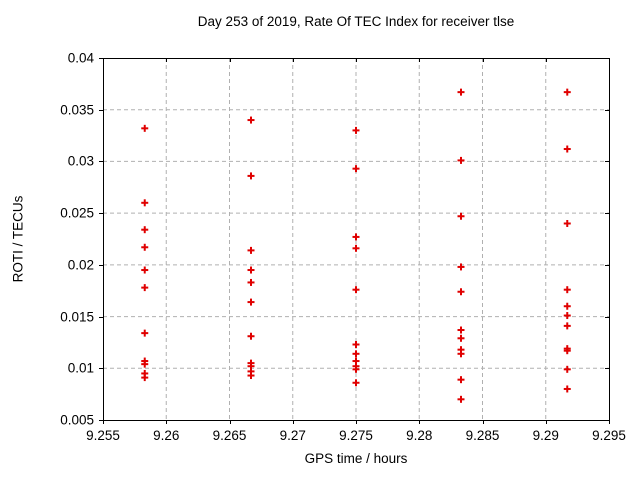 The width and height of the screenshot is (640, 480). What do you see at coordinates (77, 110) in the screenshot?
I see `y-tick-label: 0.035` at bounding box center [77, 110].